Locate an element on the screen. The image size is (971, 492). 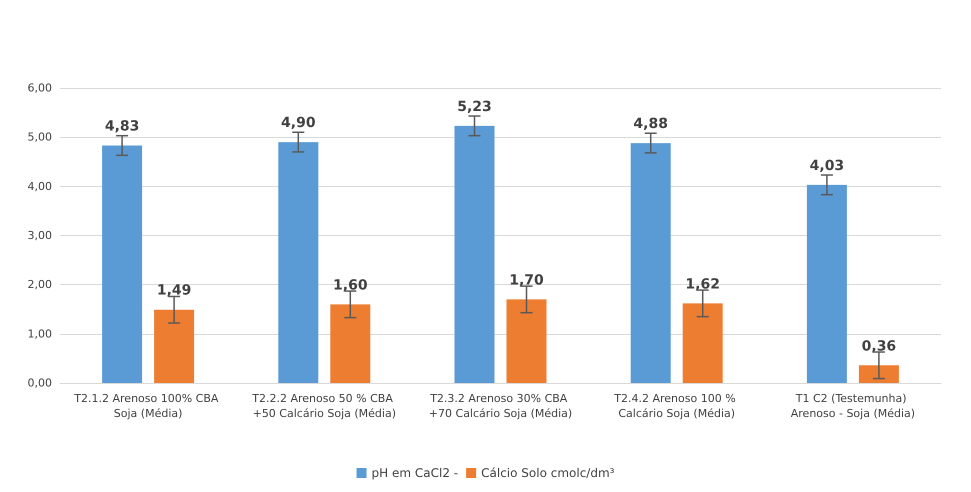
y-tick-label: 0,00 is located at coordinates (40, 383).